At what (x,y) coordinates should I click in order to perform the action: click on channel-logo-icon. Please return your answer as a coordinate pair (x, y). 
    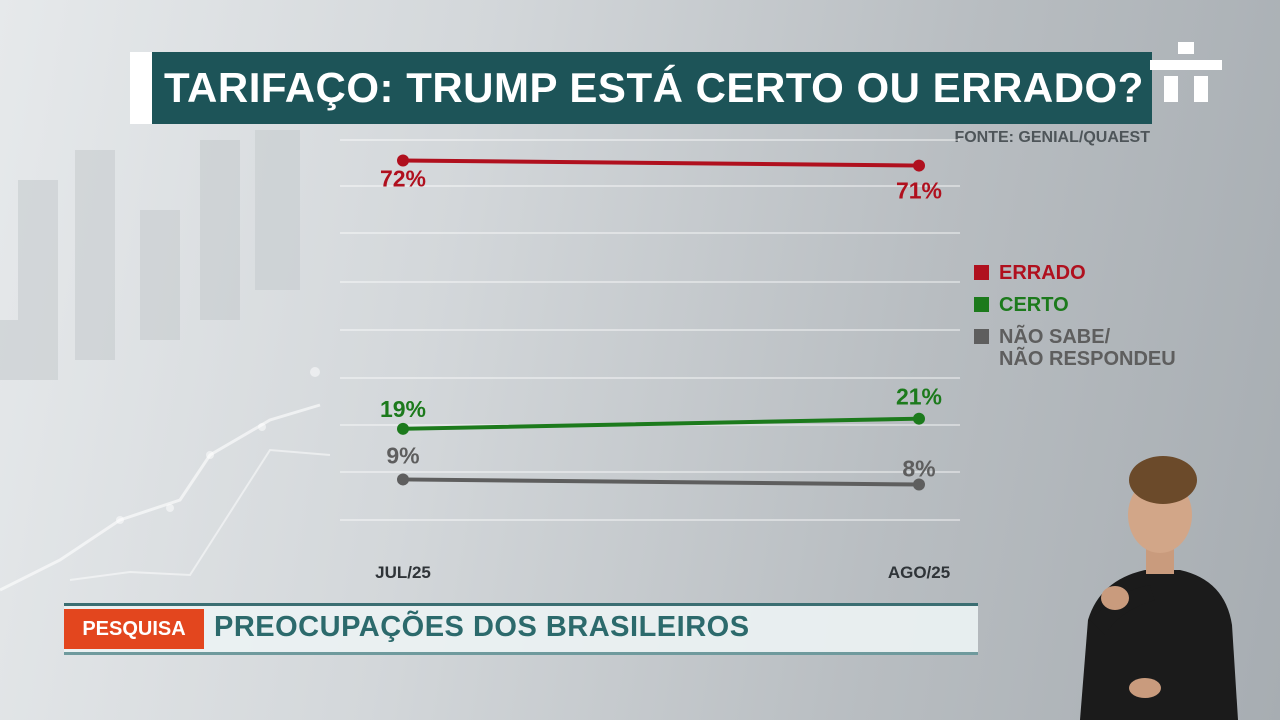
    Looking at the image, I should click on (1186, 72).